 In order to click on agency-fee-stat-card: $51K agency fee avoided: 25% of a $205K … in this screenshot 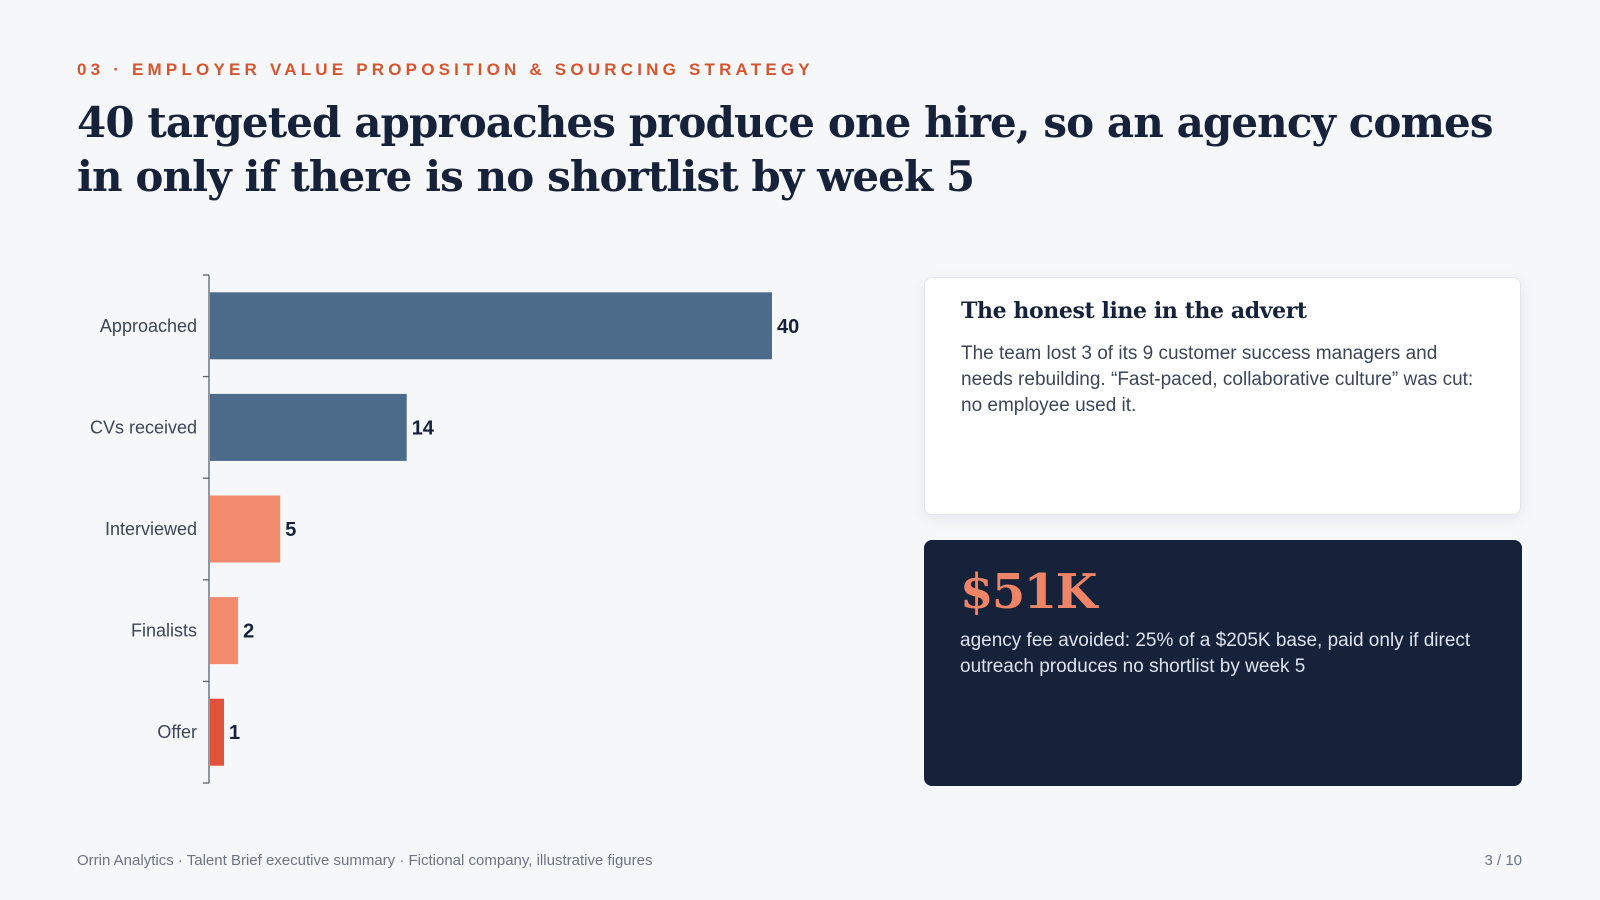, I will do `click(1223, 663)`.